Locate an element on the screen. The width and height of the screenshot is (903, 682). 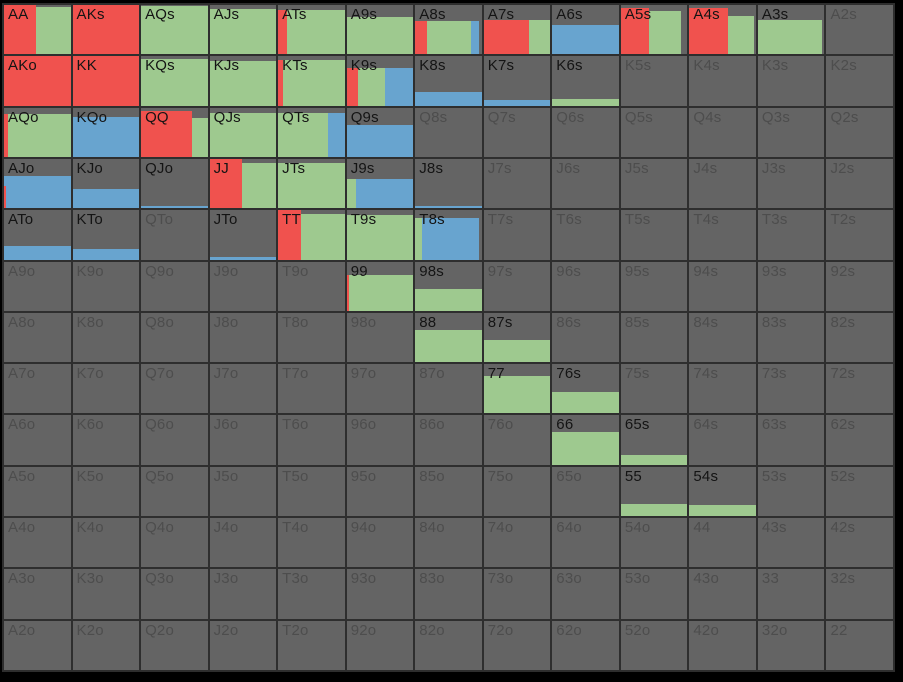
cell-K2s: K2s is located at coordinates (859, 81).